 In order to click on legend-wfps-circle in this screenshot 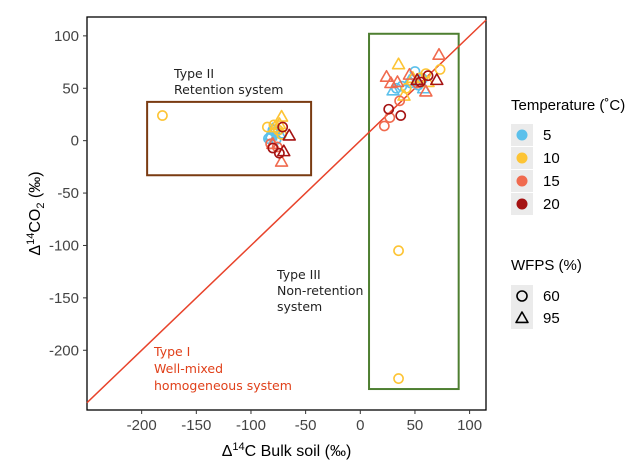, I will do `click(522, 296)`.